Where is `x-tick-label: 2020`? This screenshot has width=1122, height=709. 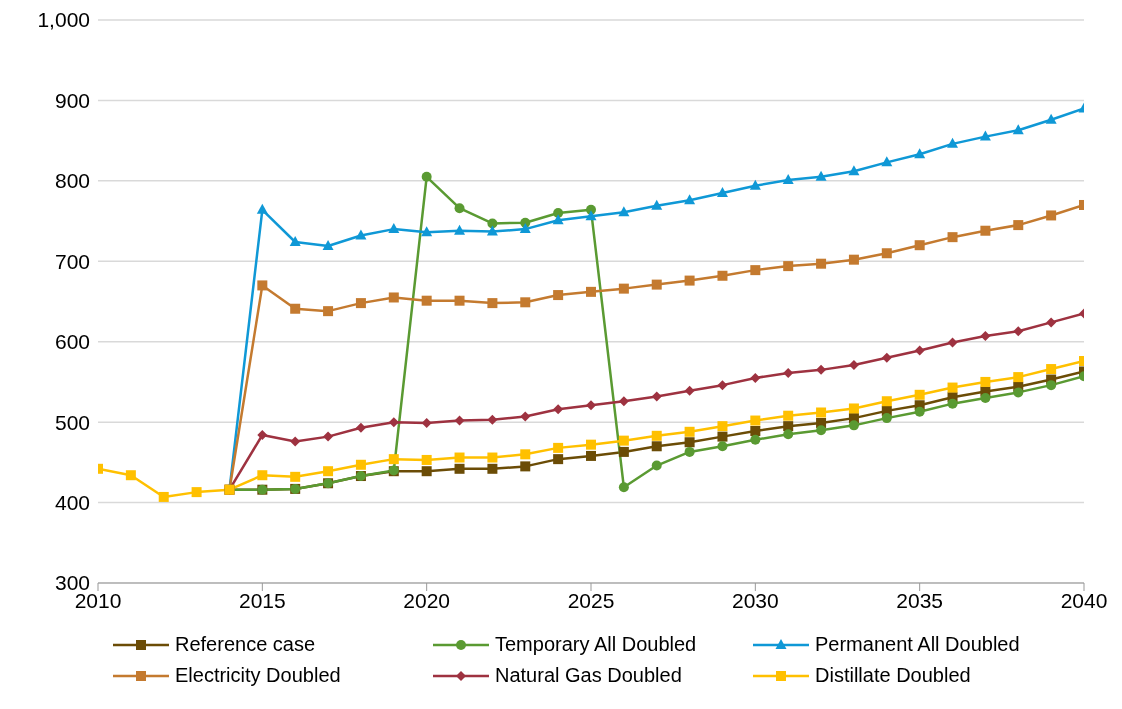 x-tick-label: 2020 is located at coordinates (427, 600).